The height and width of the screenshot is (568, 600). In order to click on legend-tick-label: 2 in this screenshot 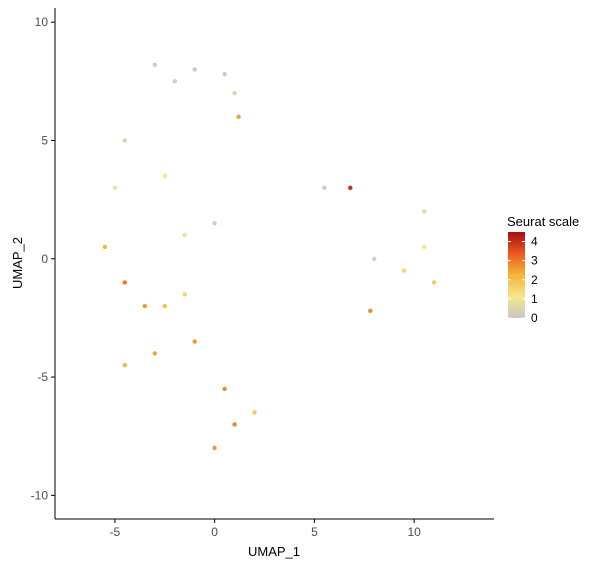, I will do `click(534, 280)`.